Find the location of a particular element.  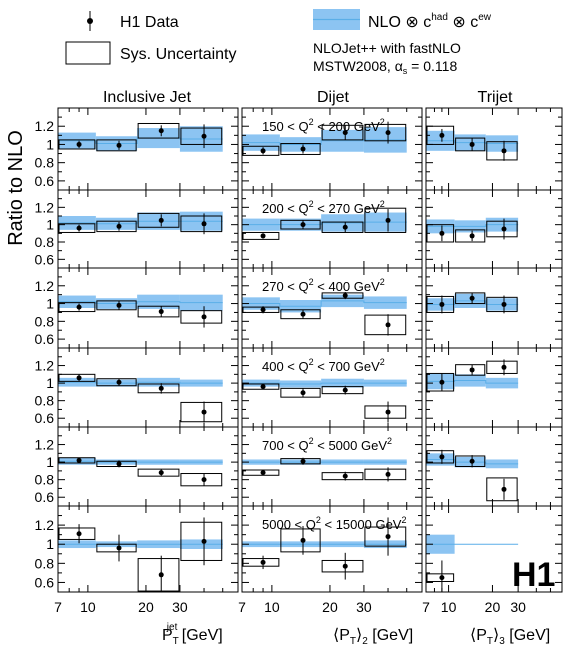

panel-1-1: 200 < Q2 < 270 GeV2 is located at coordinates (332, 229).